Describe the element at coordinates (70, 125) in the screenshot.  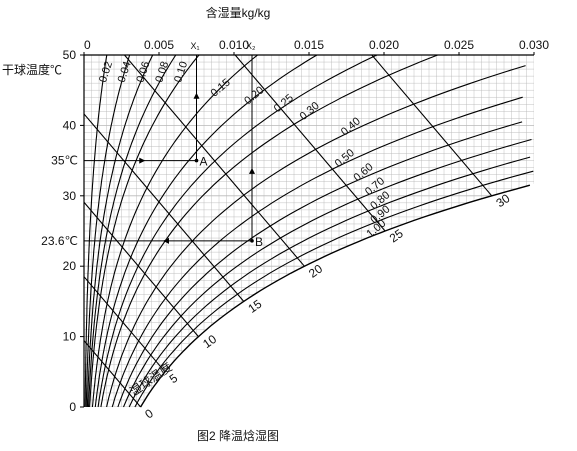
I see `y-tick-label: 40` at that location.